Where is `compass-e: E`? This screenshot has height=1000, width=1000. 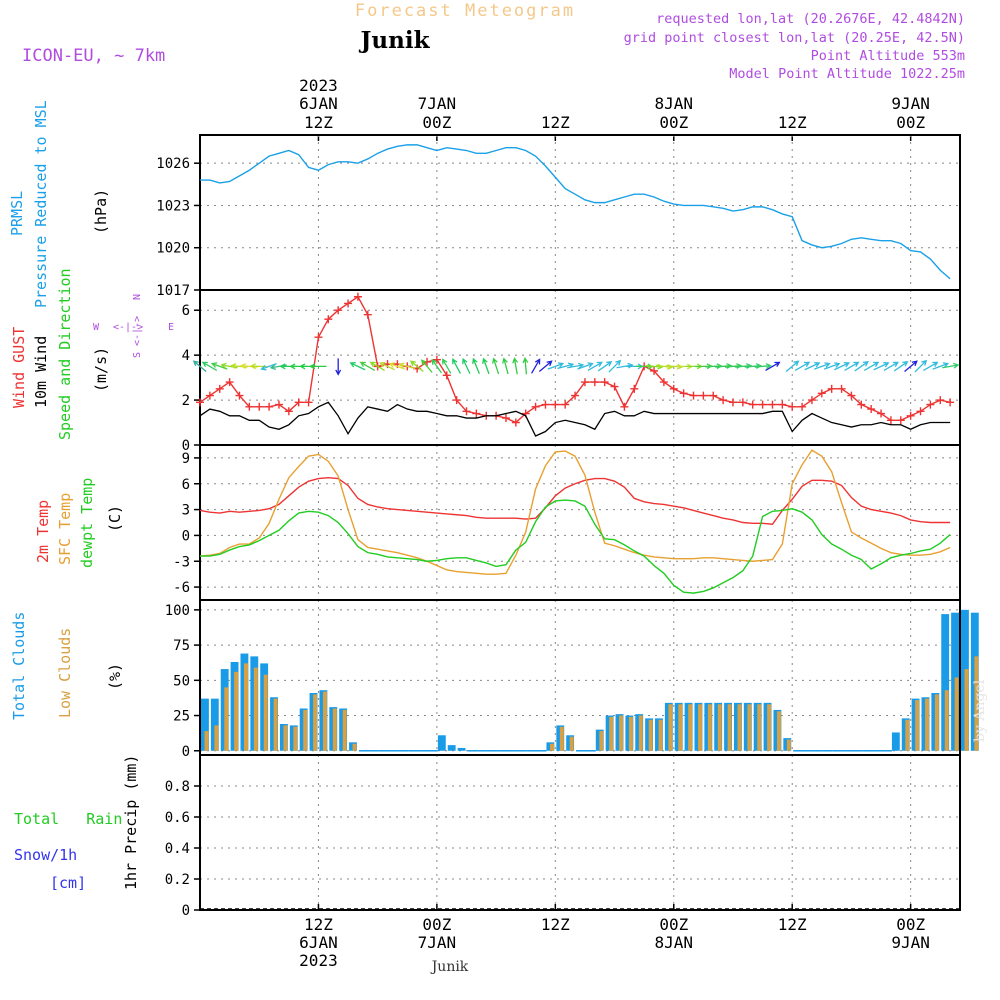 compass-e: E is located at coordinates (171, 327).